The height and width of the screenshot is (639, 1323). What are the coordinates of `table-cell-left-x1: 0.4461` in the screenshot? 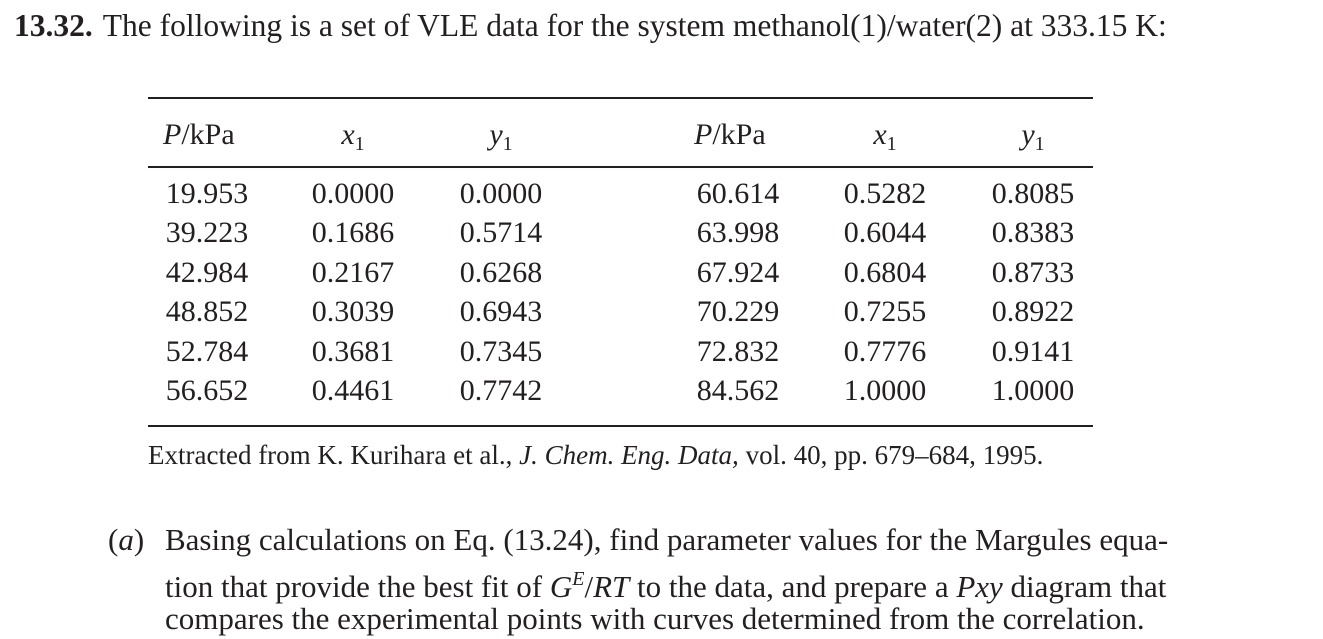 It's located at (353, 390).